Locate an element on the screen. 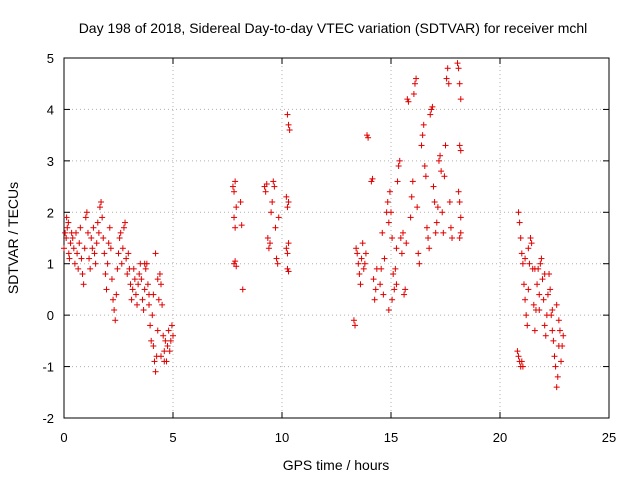 The width and height of the screenshot is (640, 480). y-tick-label: 1 is located at coordinates (50, 264).